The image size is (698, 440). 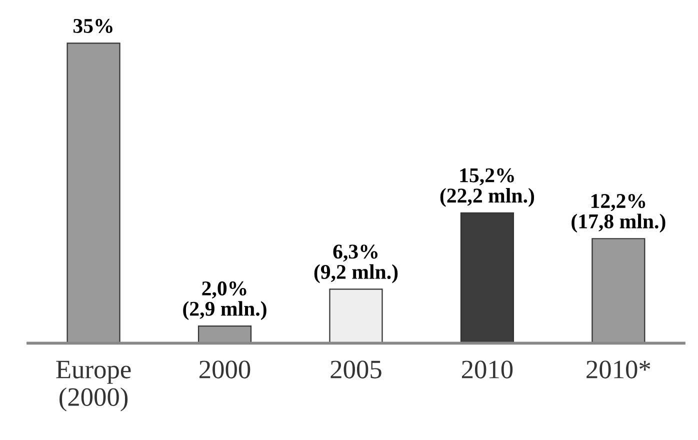 I want to click on x-tick-label: 2010*, so click(x=618, y=369).